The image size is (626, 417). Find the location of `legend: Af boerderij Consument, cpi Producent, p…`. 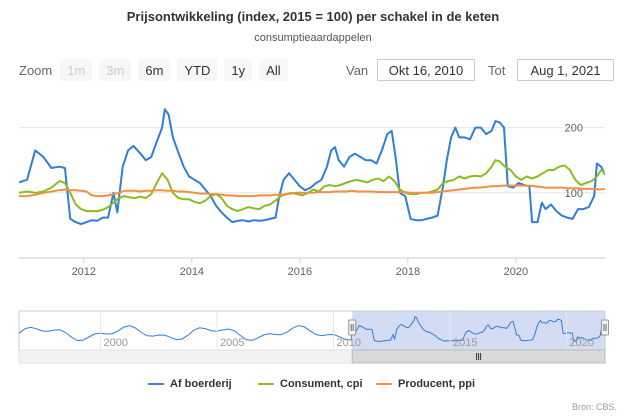

legend: Af boerderij Consument, cpi Producent, p… is located at coordinates (313, 388).